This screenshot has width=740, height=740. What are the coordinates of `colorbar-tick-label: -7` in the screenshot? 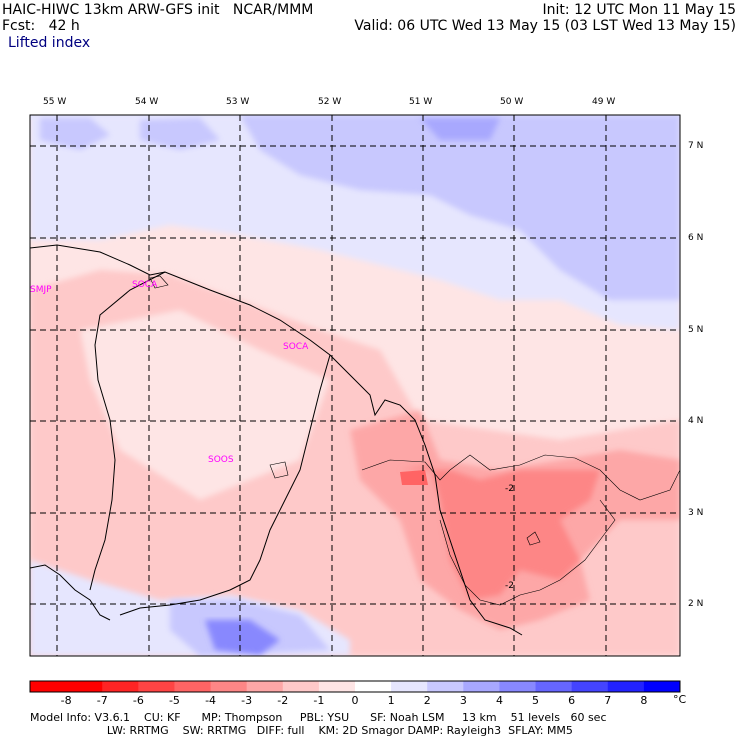 It's located at (102, 700).